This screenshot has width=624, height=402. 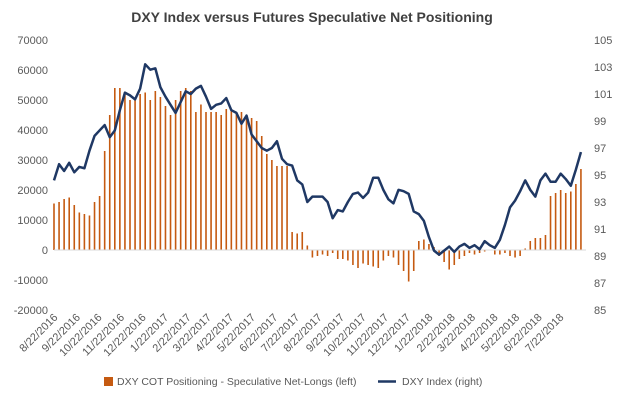 What do you see at coordinates (600, 176) in the screenshot?
I see `y-right-tick-label: 95` at bounding box center [600, 176].